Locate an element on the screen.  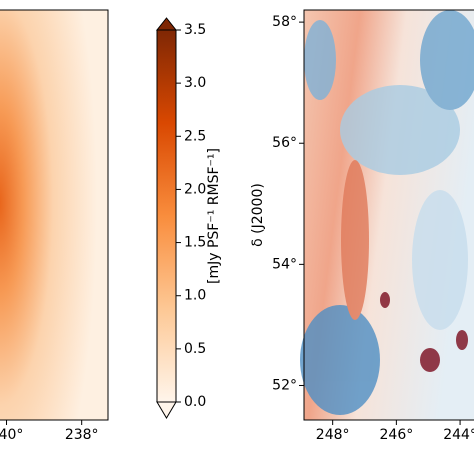
y-tick-label: 1.5 is located at coordinates (195, 243).